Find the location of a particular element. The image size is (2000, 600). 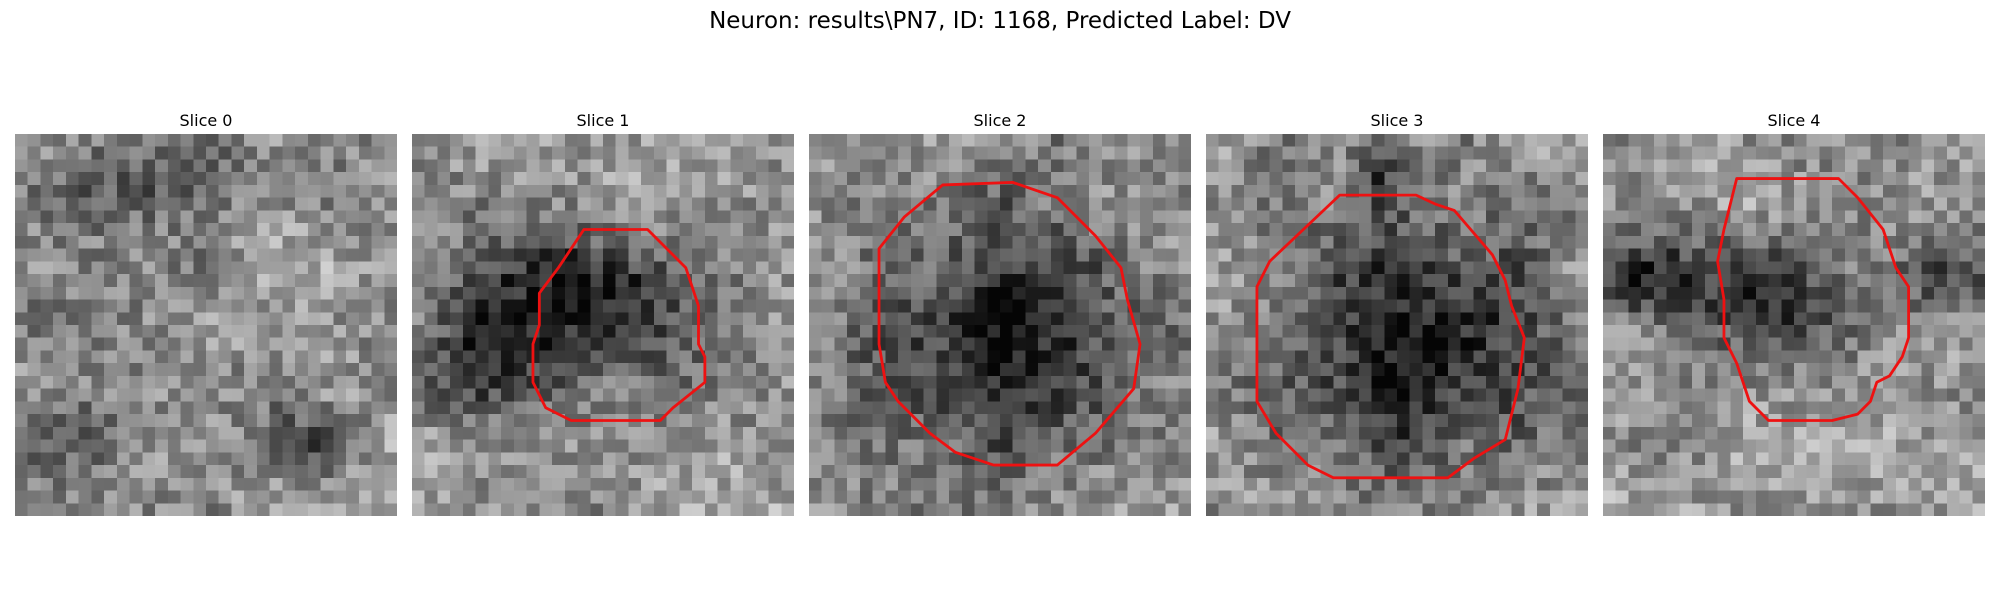

slice-panel-0: Slice 0 is located at coordinates (206, 313).